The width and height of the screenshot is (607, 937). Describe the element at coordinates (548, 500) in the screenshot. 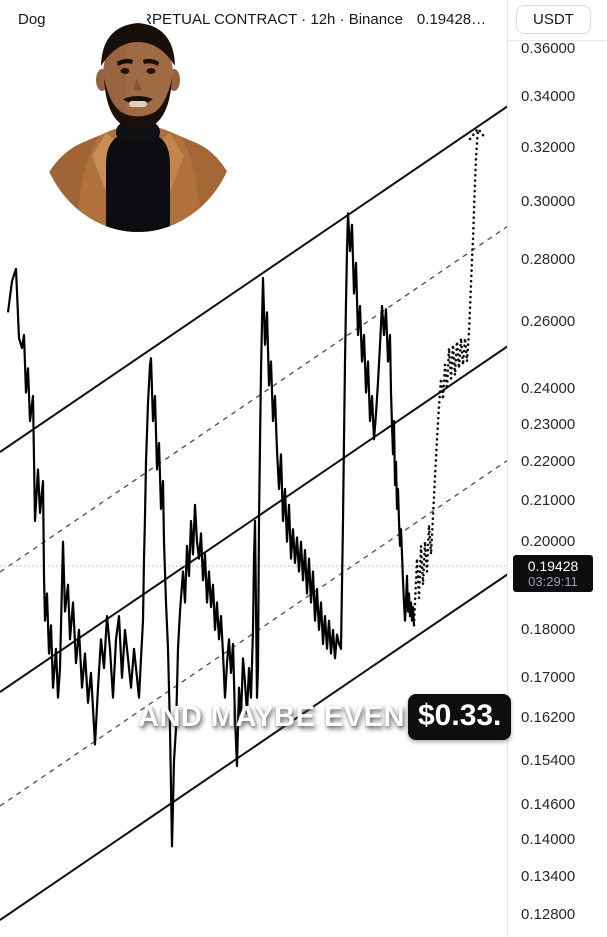

I see `axis-tick-0.21000: 0.21000` at that location.